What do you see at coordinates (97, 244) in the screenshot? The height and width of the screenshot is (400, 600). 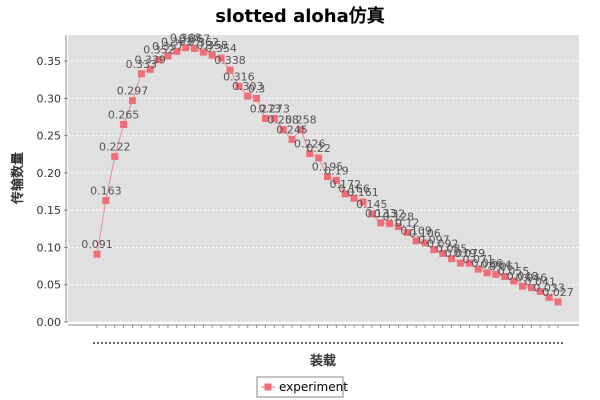 I see `data-label: 0.091` at bounding box center [97, 244].